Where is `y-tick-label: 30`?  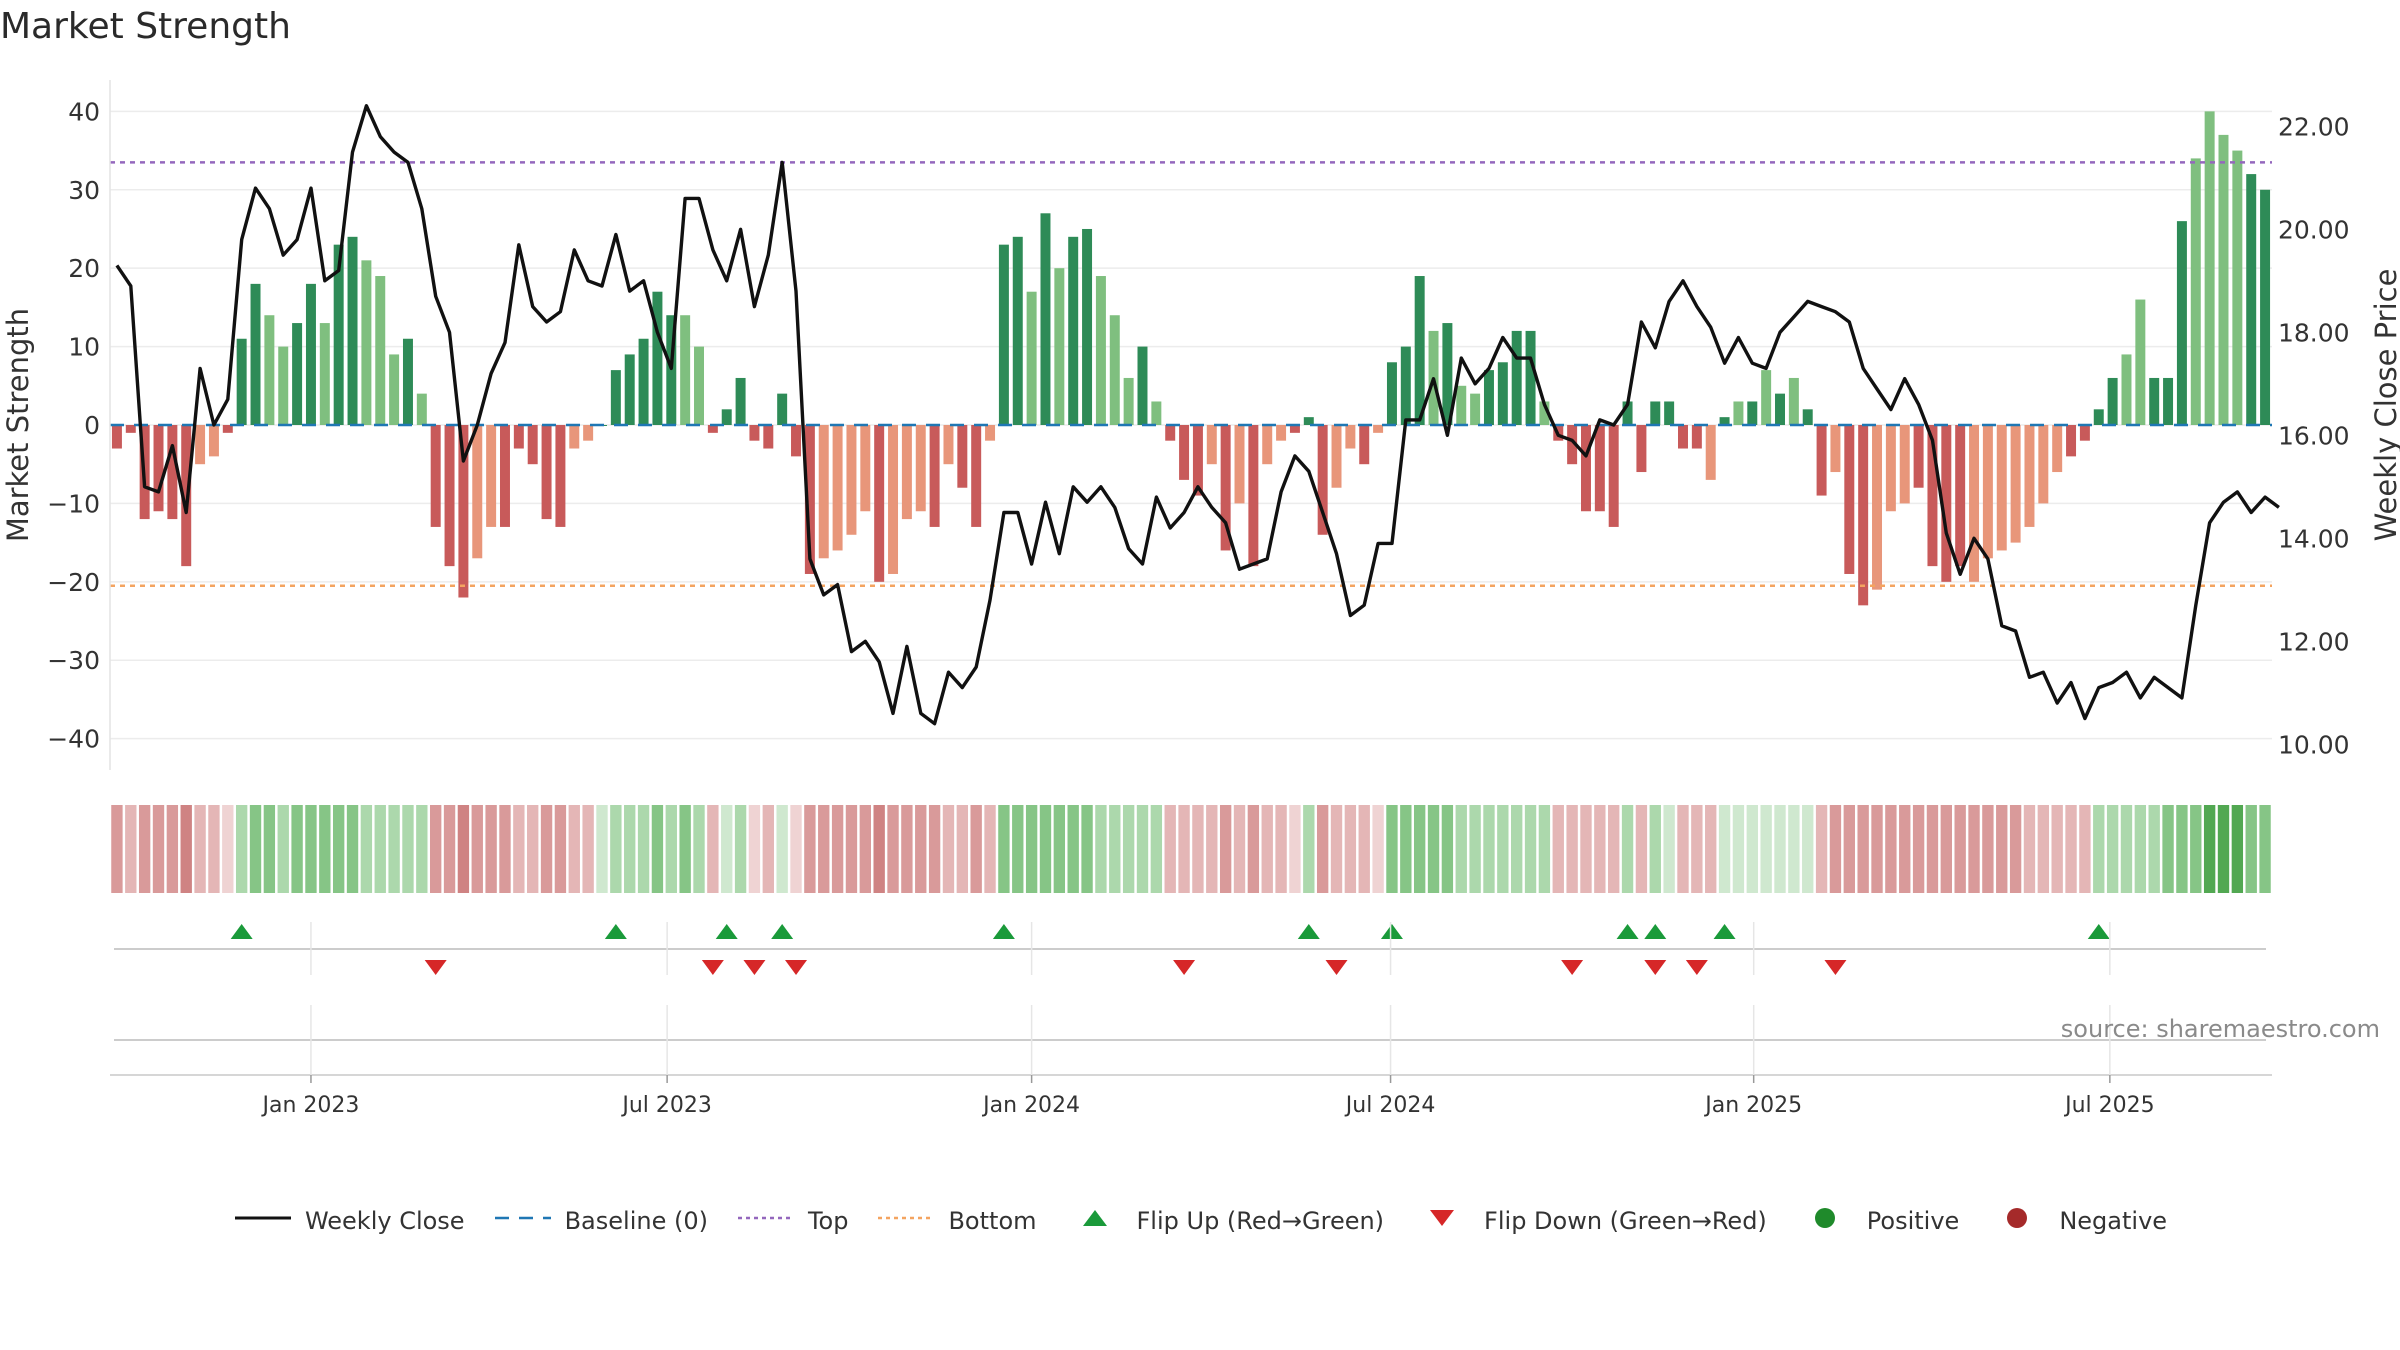
y-tick-label: 30 is located at coordinates (84, 190).